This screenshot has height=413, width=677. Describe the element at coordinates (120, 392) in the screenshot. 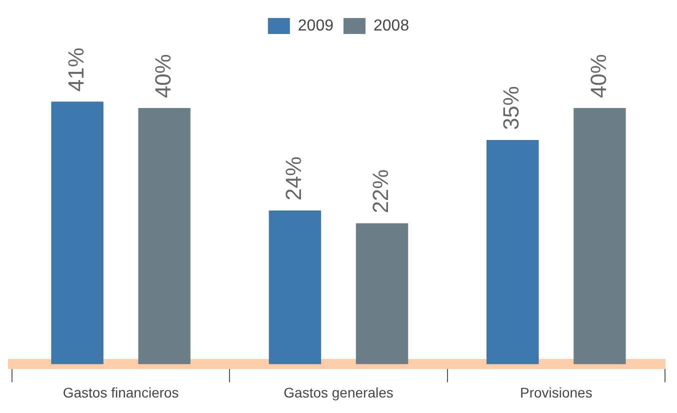

I see `x-tick-label: Gastos financieros` at that location.